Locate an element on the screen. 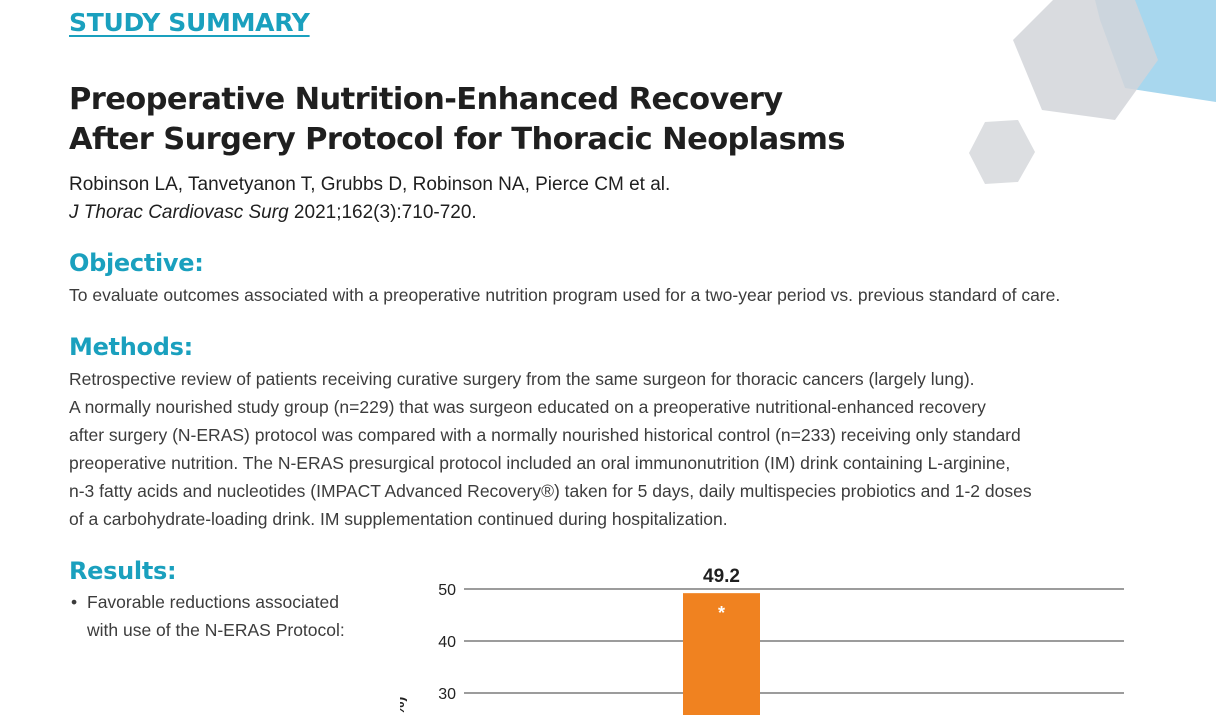  chart-bars: 49.2 * is located at coordinates (721, 640).